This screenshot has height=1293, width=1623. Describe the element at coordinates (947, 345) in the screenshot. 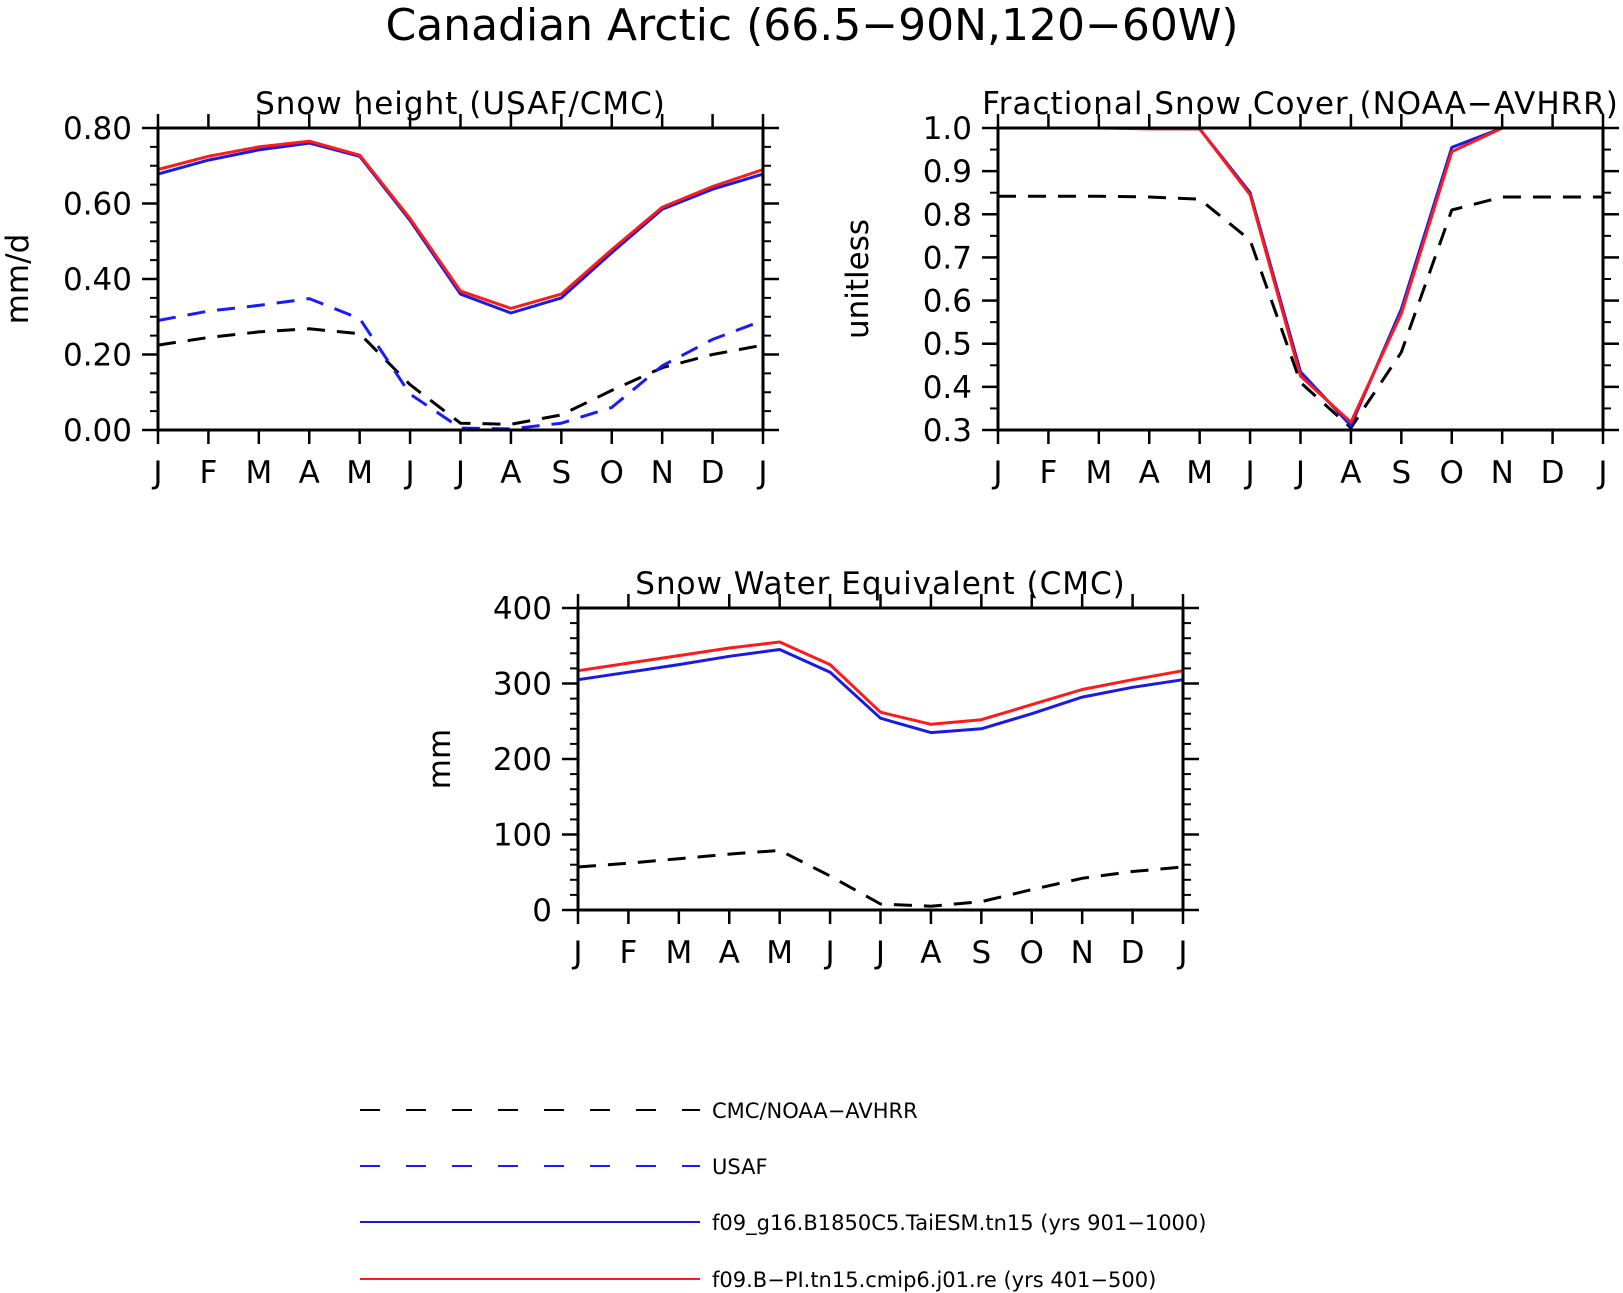

I see `y-tick-label: 0.5` at that location.